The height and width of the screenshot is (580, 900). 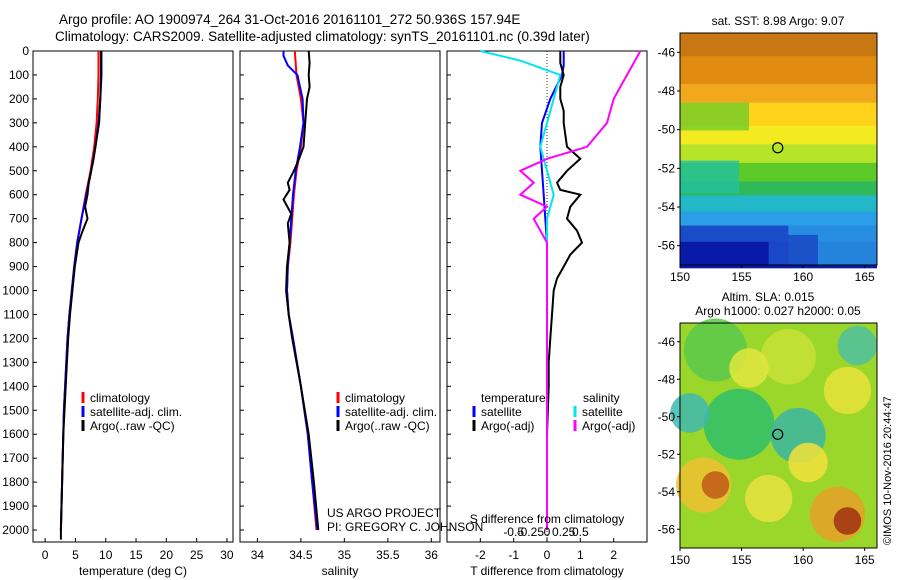 What do you see at coordinates (167, 555) in the screenshot?
I see `x-tick-label: 20` at bounding box center [167, 555].